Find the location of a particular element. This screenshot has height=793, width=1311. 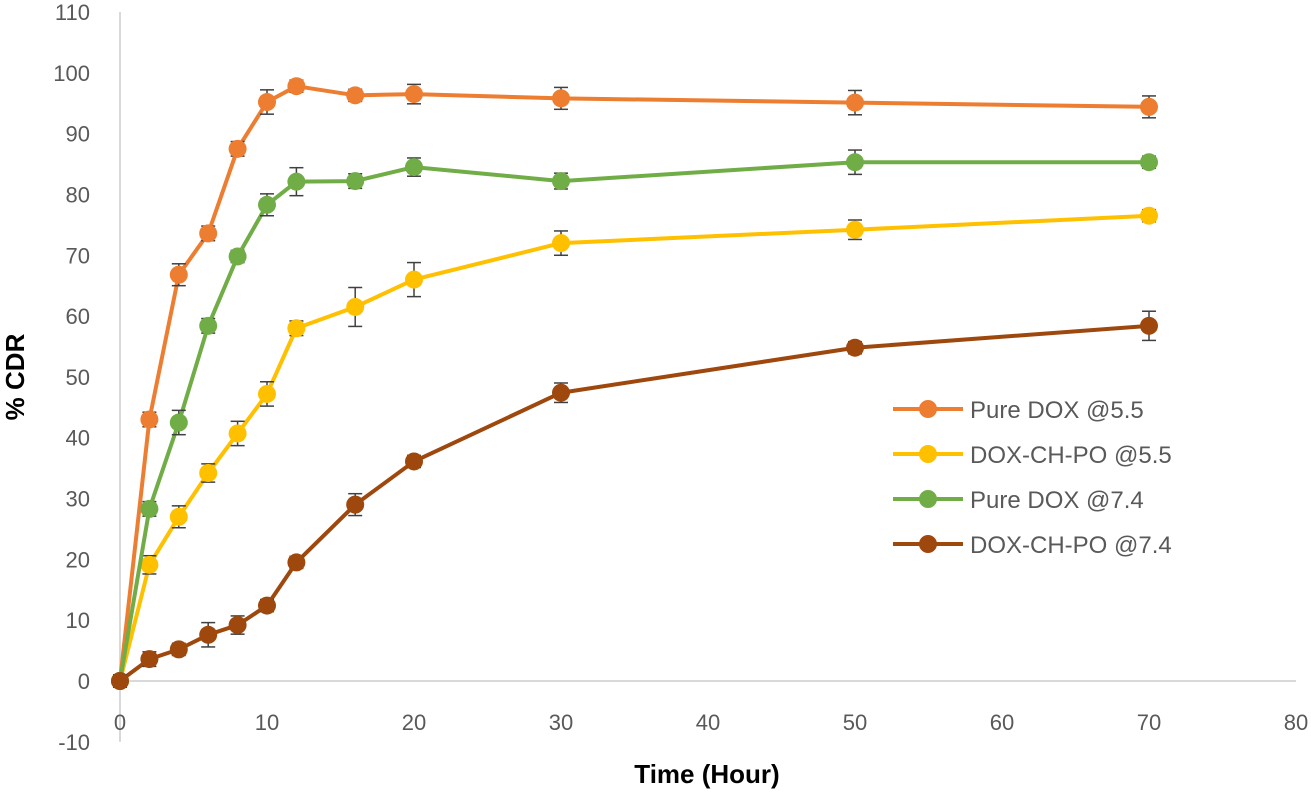

y-tick-label: 30 is located at coordinates (78, 499).